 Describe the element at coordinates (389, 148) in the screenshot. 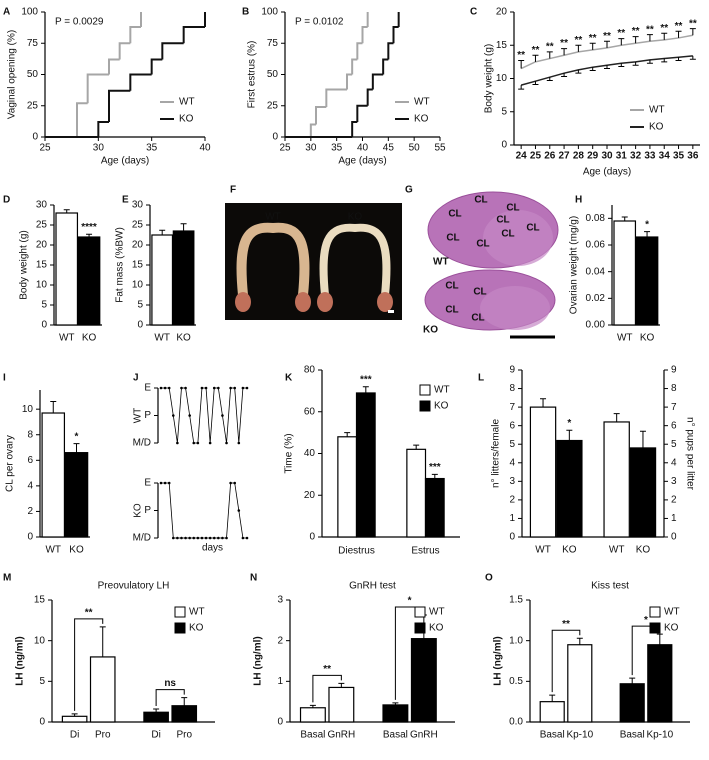

I see `x-tick-label: 45` at that location.